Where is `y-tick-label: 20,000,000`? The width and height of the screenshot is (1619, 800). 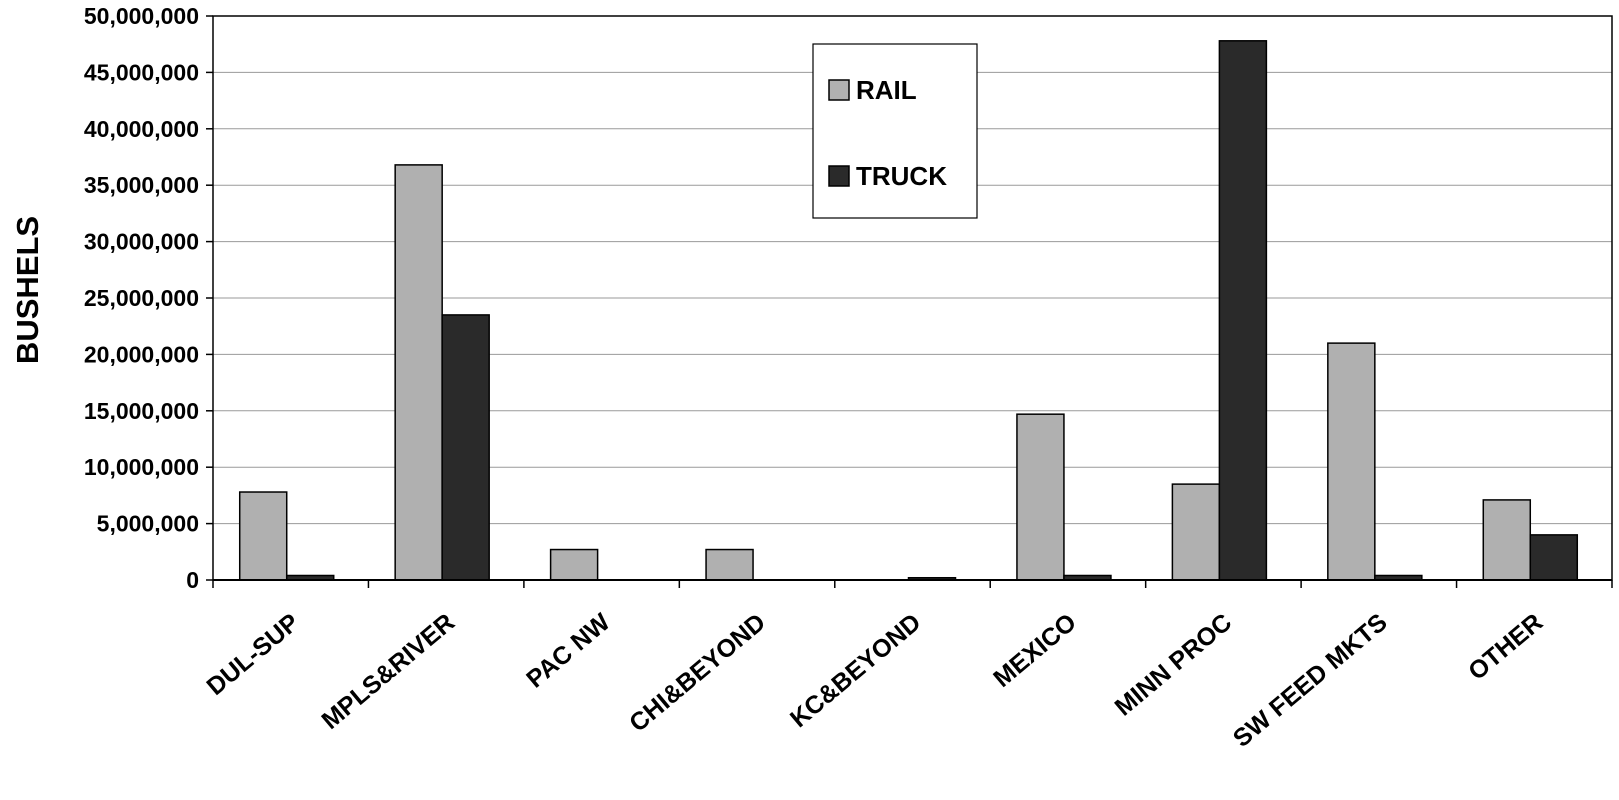 y-tick-label: 20,000,000 is located at coordinates (141, 354).